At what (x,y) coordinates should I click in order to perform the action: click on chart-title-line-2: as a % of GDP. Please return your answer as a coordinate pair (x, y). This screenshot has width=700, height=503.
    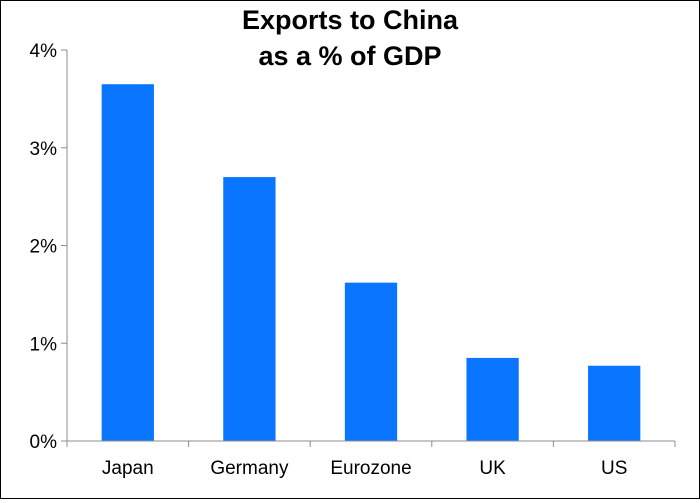
    Looking at the image, I should click on (349, 56).